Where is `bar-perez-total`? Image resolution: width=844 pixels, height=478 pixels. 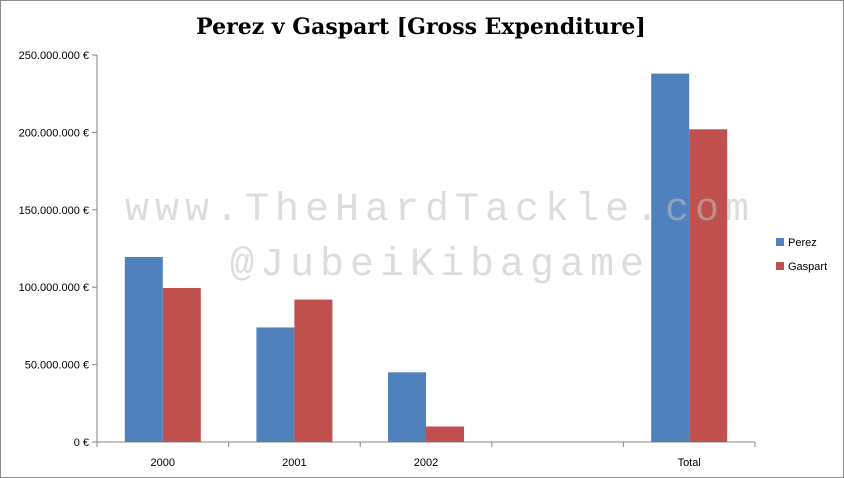
bar-perez-total is located at coordinates (670, 258).